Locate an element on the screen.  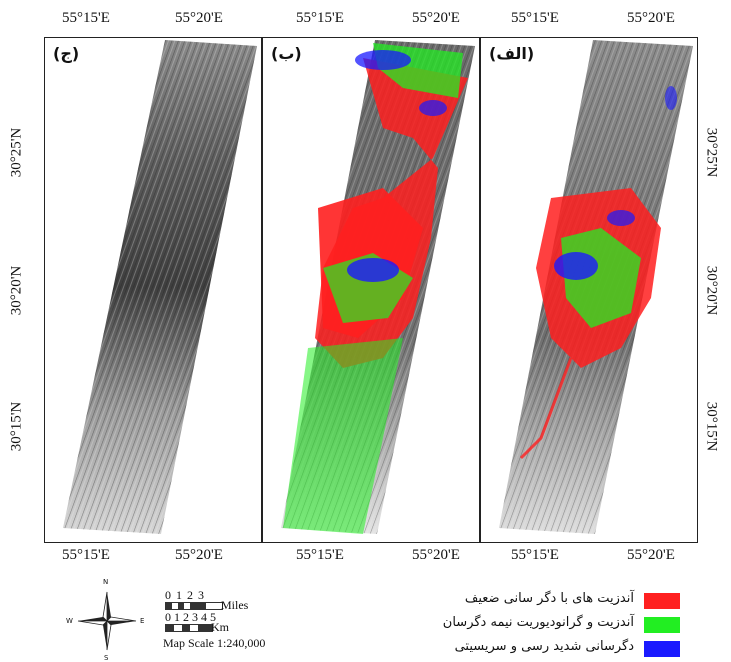
legend-label-semi-altered: آندزیت و گرانودیوریت نیمه دگرسان is located at coordinates (538, 622).